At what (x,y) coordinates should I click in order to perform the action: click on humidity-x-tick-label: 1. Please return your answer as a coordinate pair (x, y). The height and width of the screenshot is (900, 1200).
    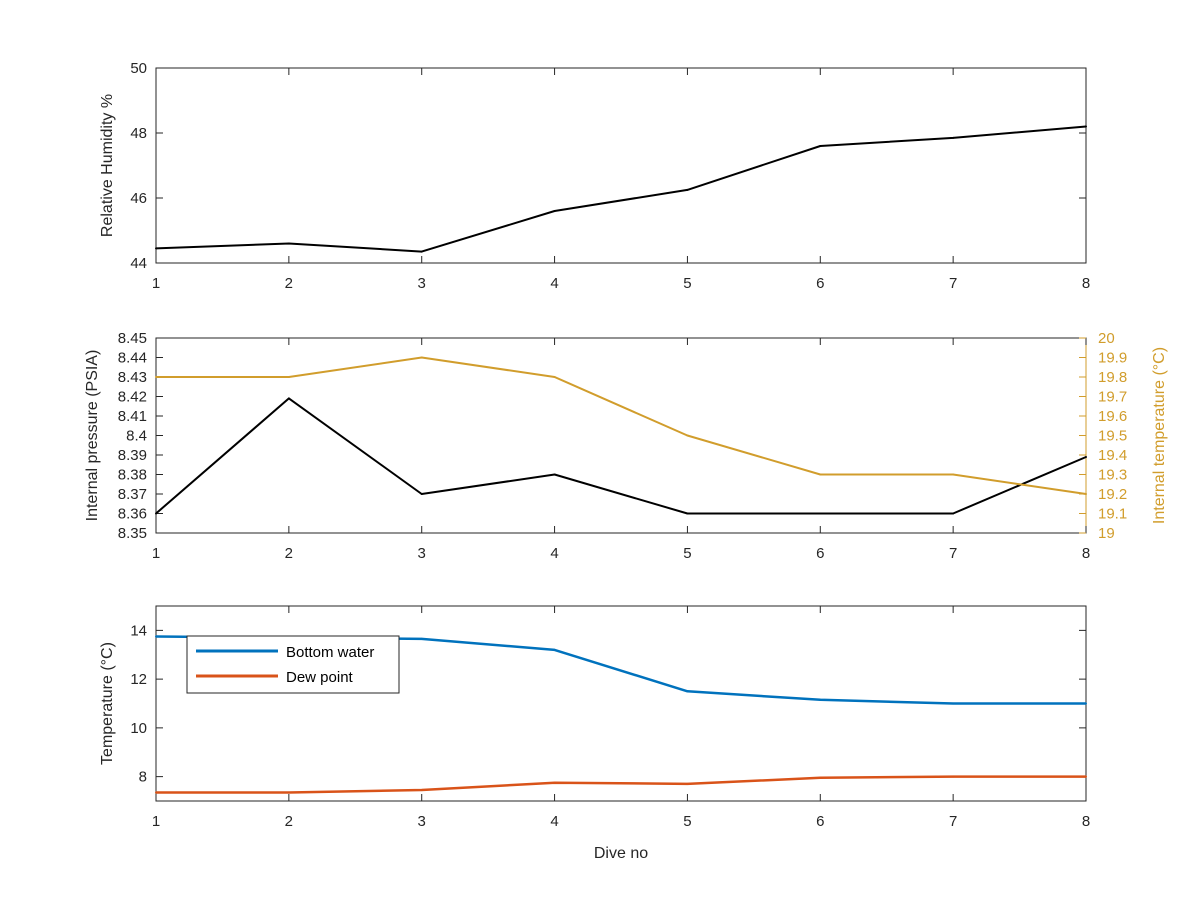
    Looking at the image, I should click on (156, 283).